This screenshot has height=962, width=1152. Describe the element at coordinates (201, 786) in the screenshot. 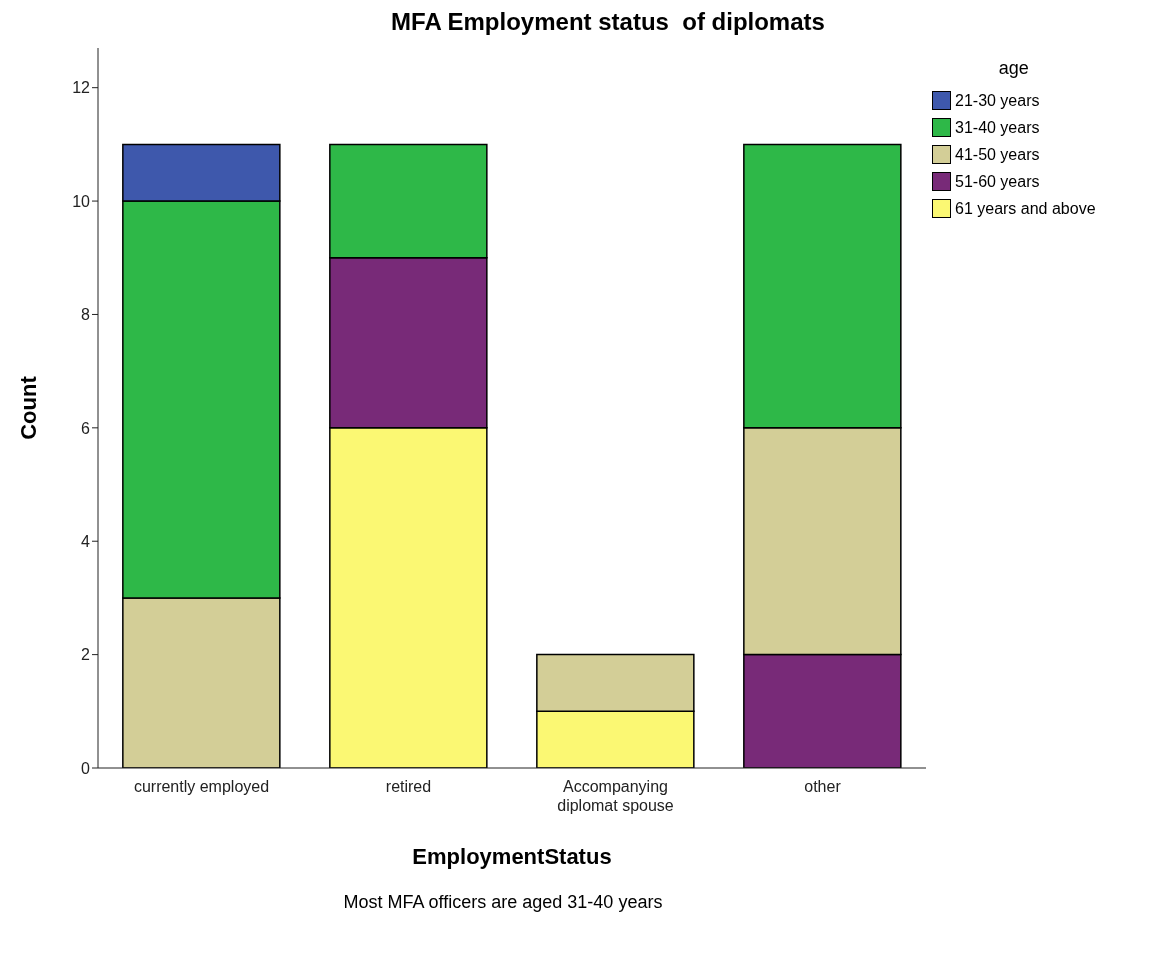

I see `x-tick-label: currently employed` at that location.